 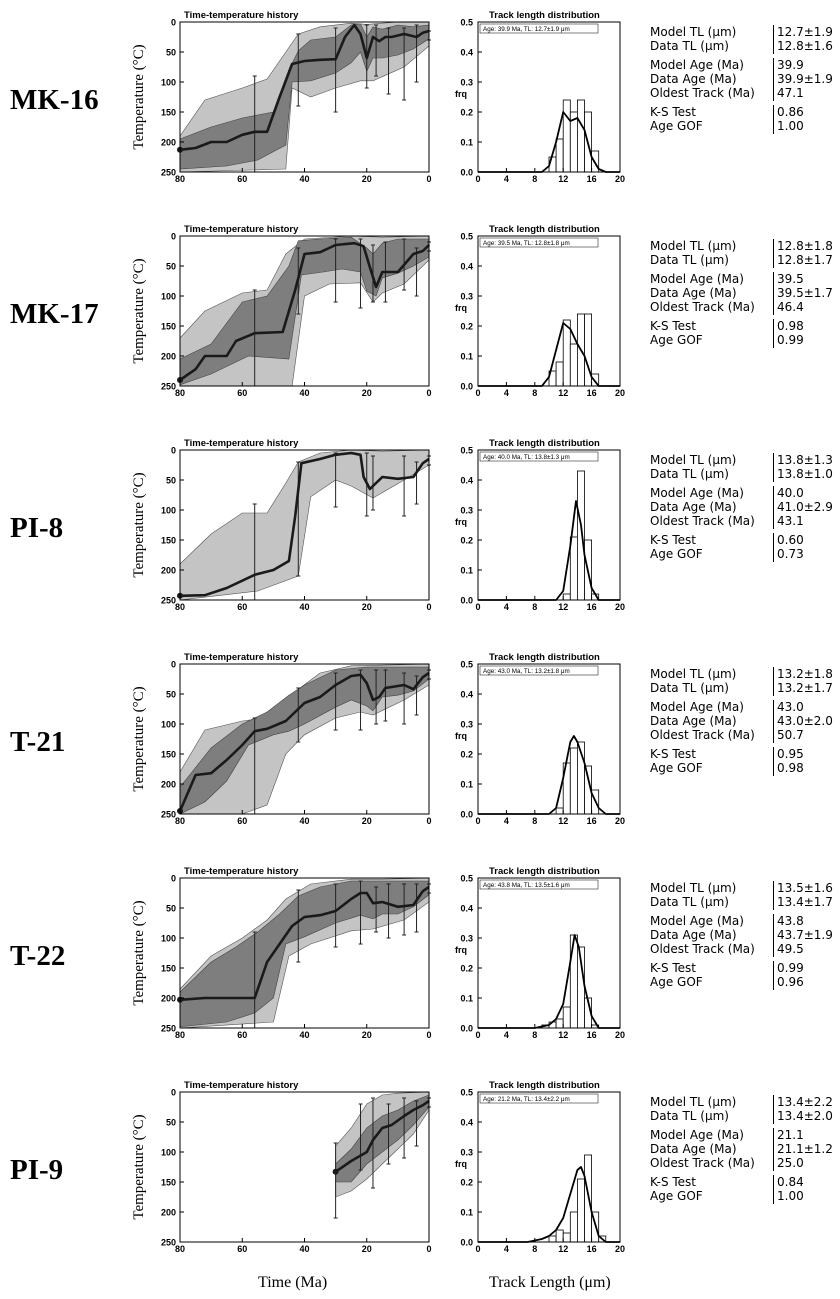 What do you see at coordinates (803, 1149) in the screenshot?
I see `stat-value: 21.1±1.2` at bounding box center [803, 1149].